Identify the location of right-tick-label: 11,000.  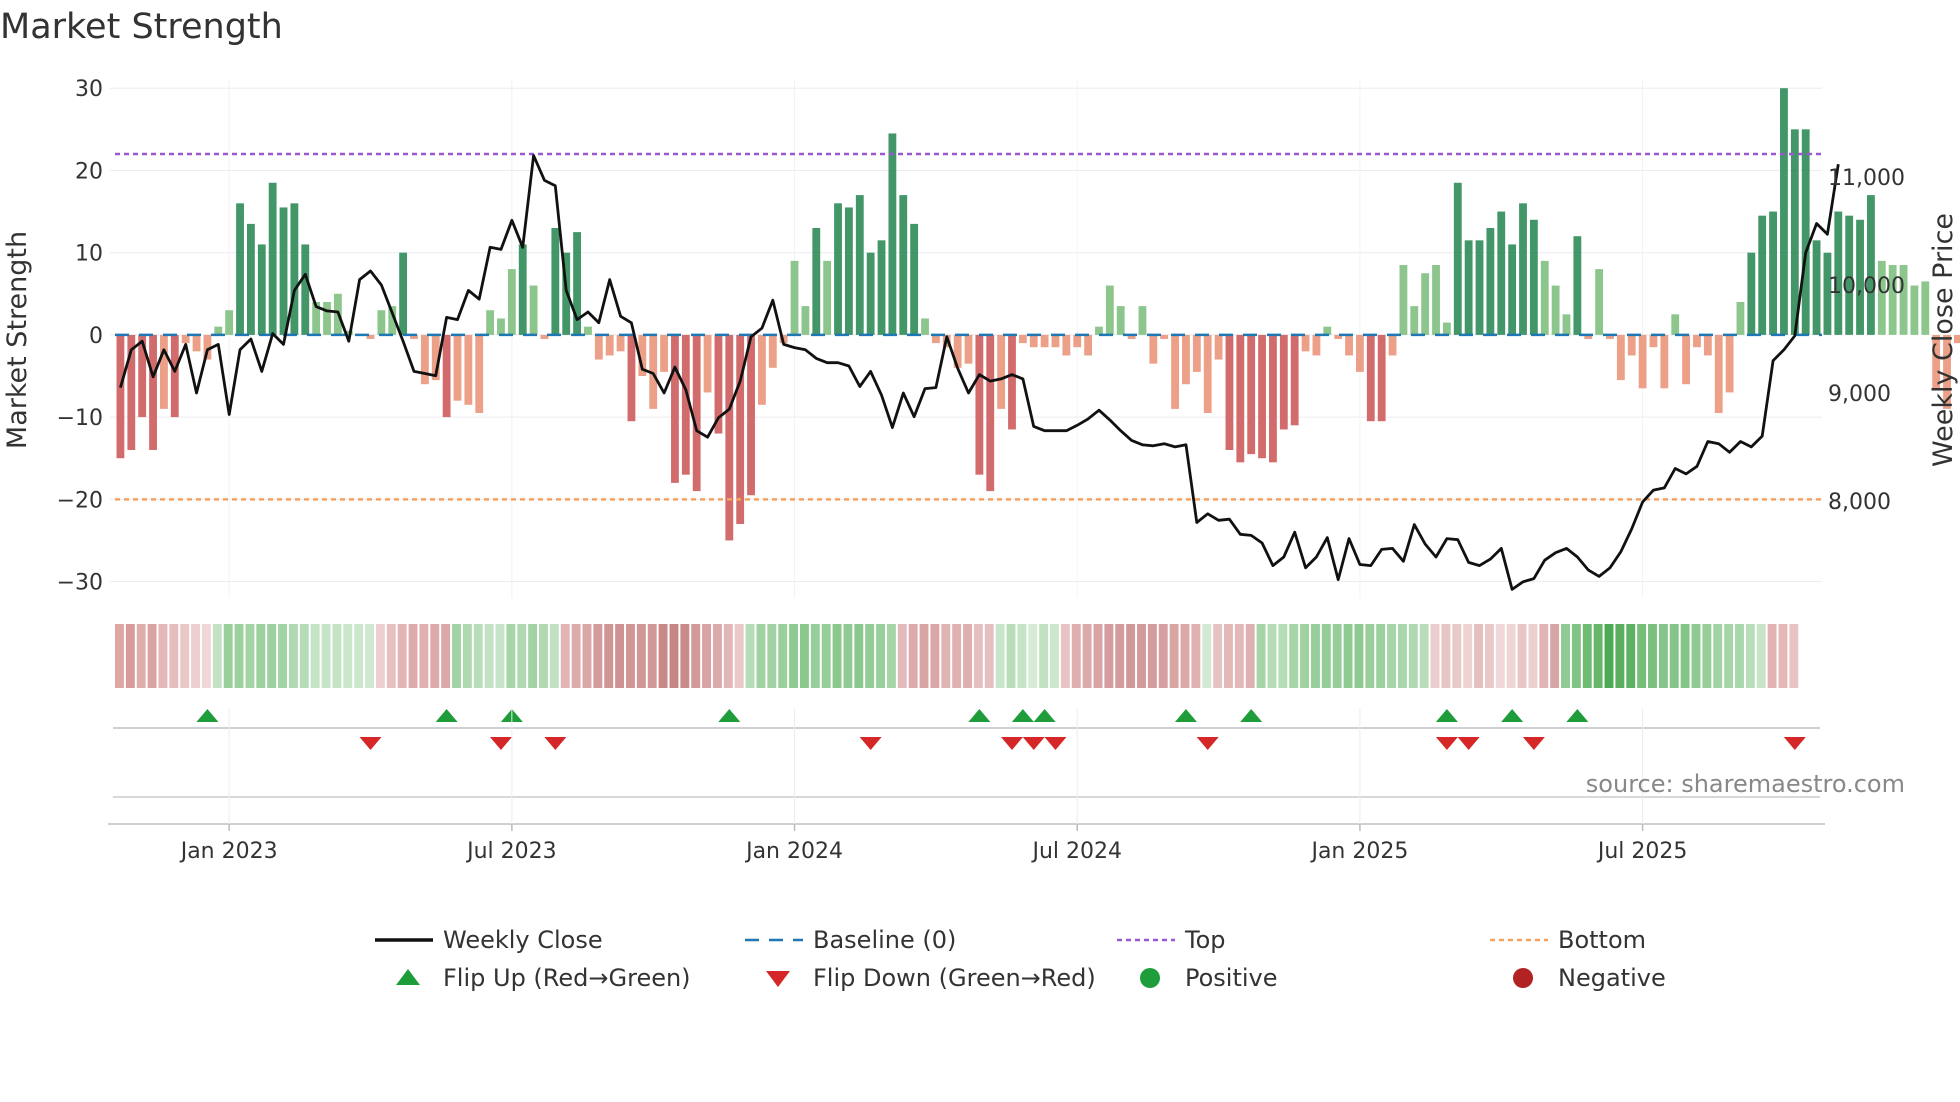
(1866, 178).